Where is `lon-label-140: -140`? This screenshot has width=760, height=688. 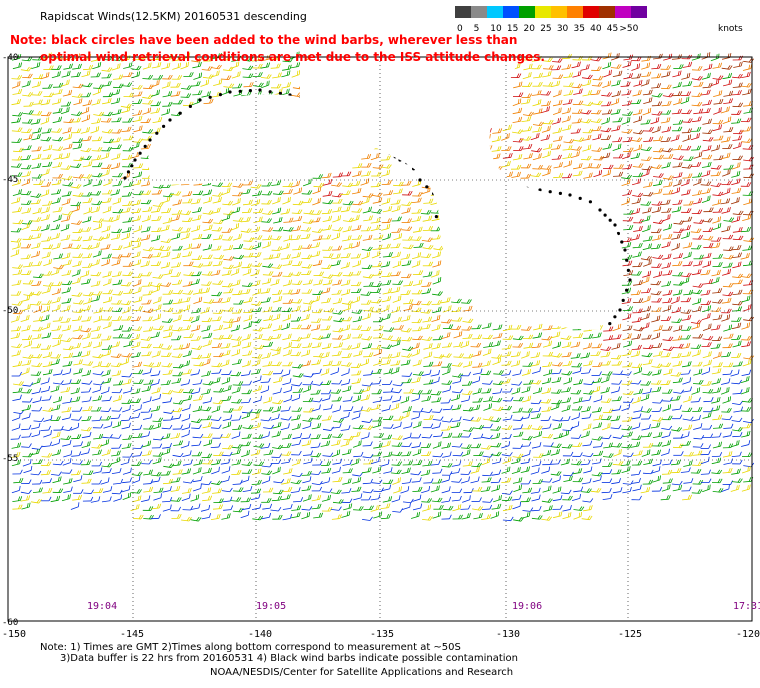 lon-label-140: -140 is located at coordinates (260, 634).